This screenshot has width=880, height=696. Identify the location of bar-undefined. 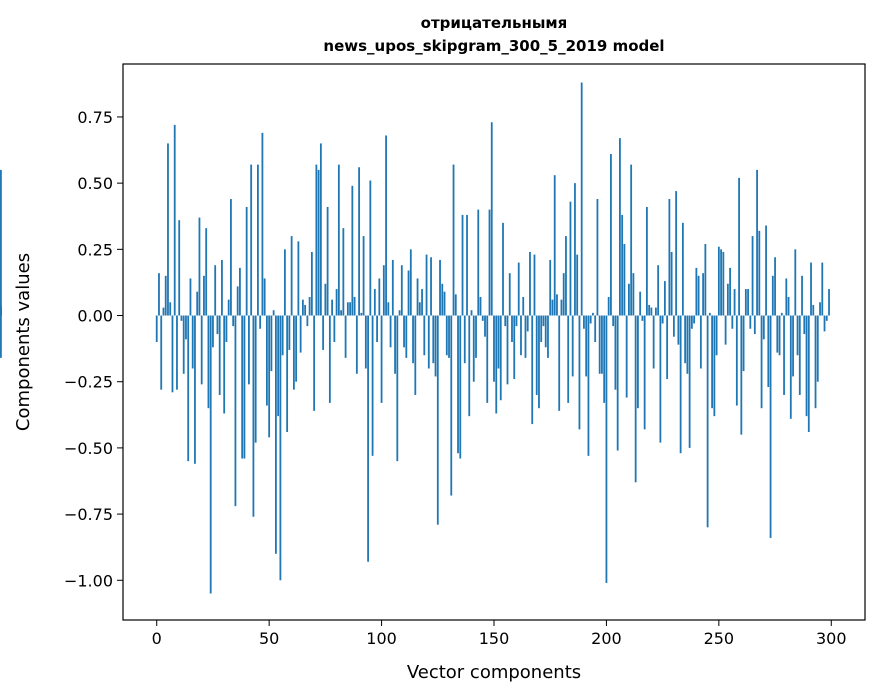
(1, 242).